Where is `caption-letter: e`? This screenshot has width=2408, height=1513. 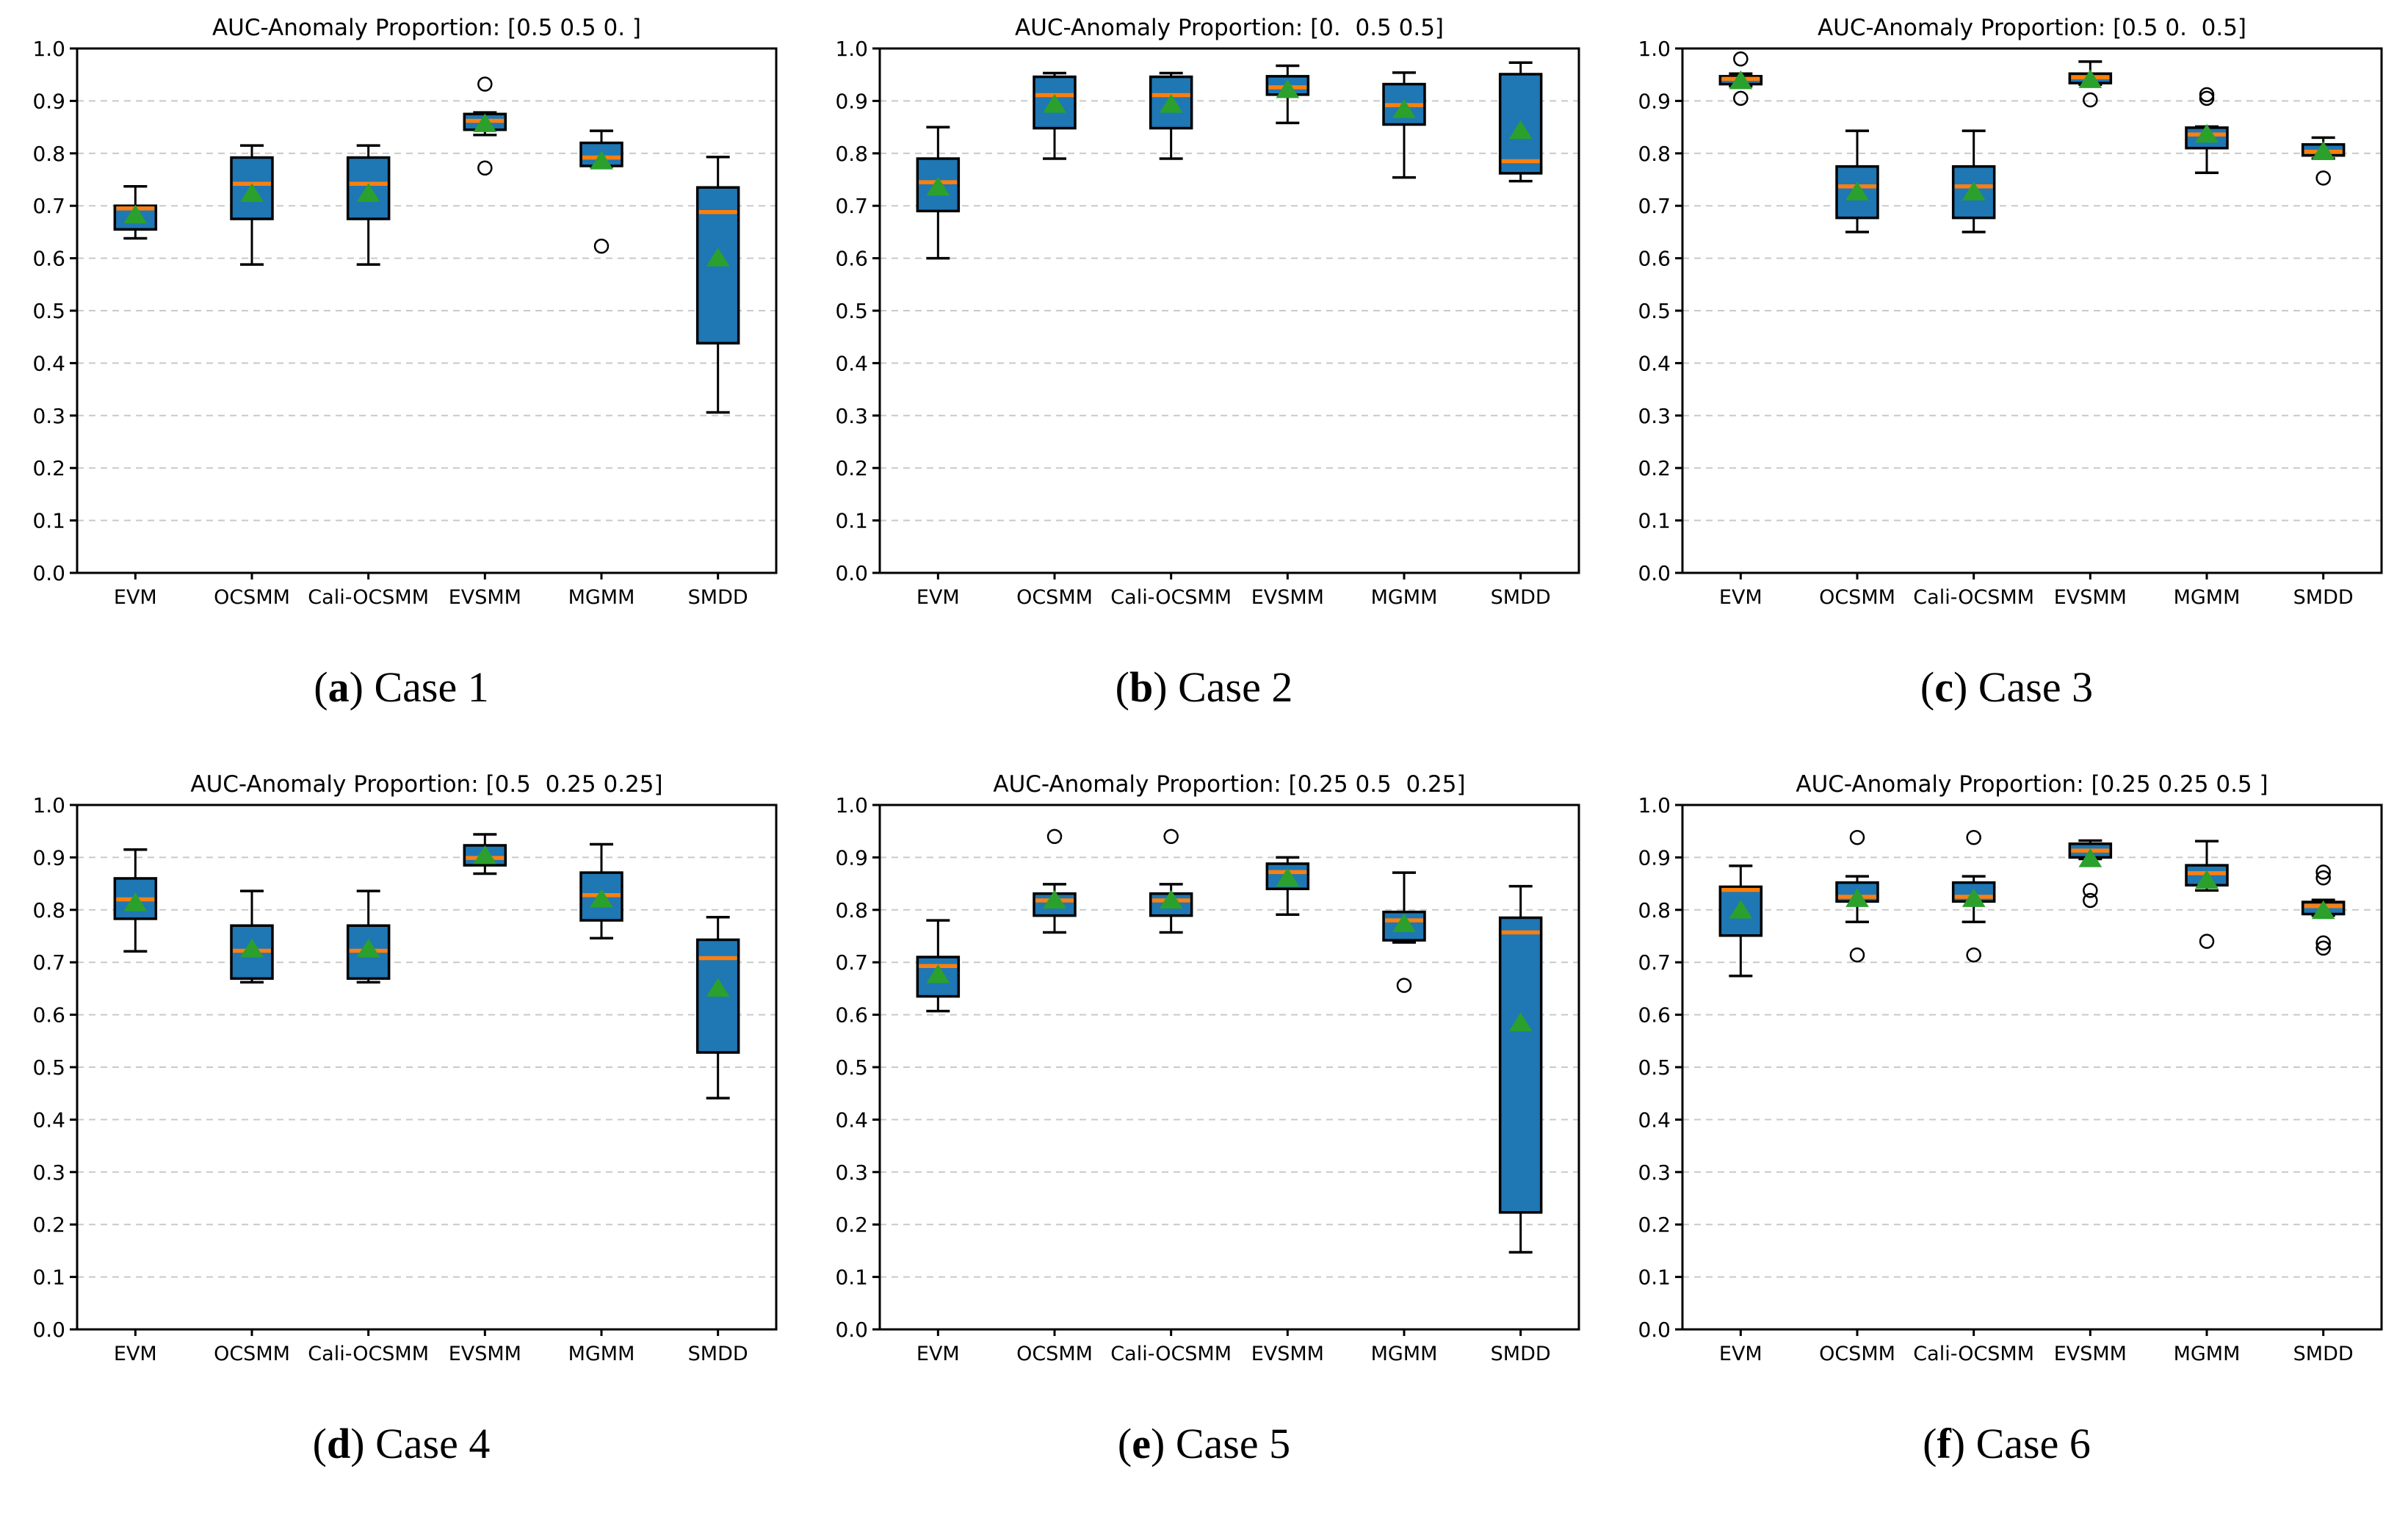 caption-letter: e is located at coordinates (1141, 1443).